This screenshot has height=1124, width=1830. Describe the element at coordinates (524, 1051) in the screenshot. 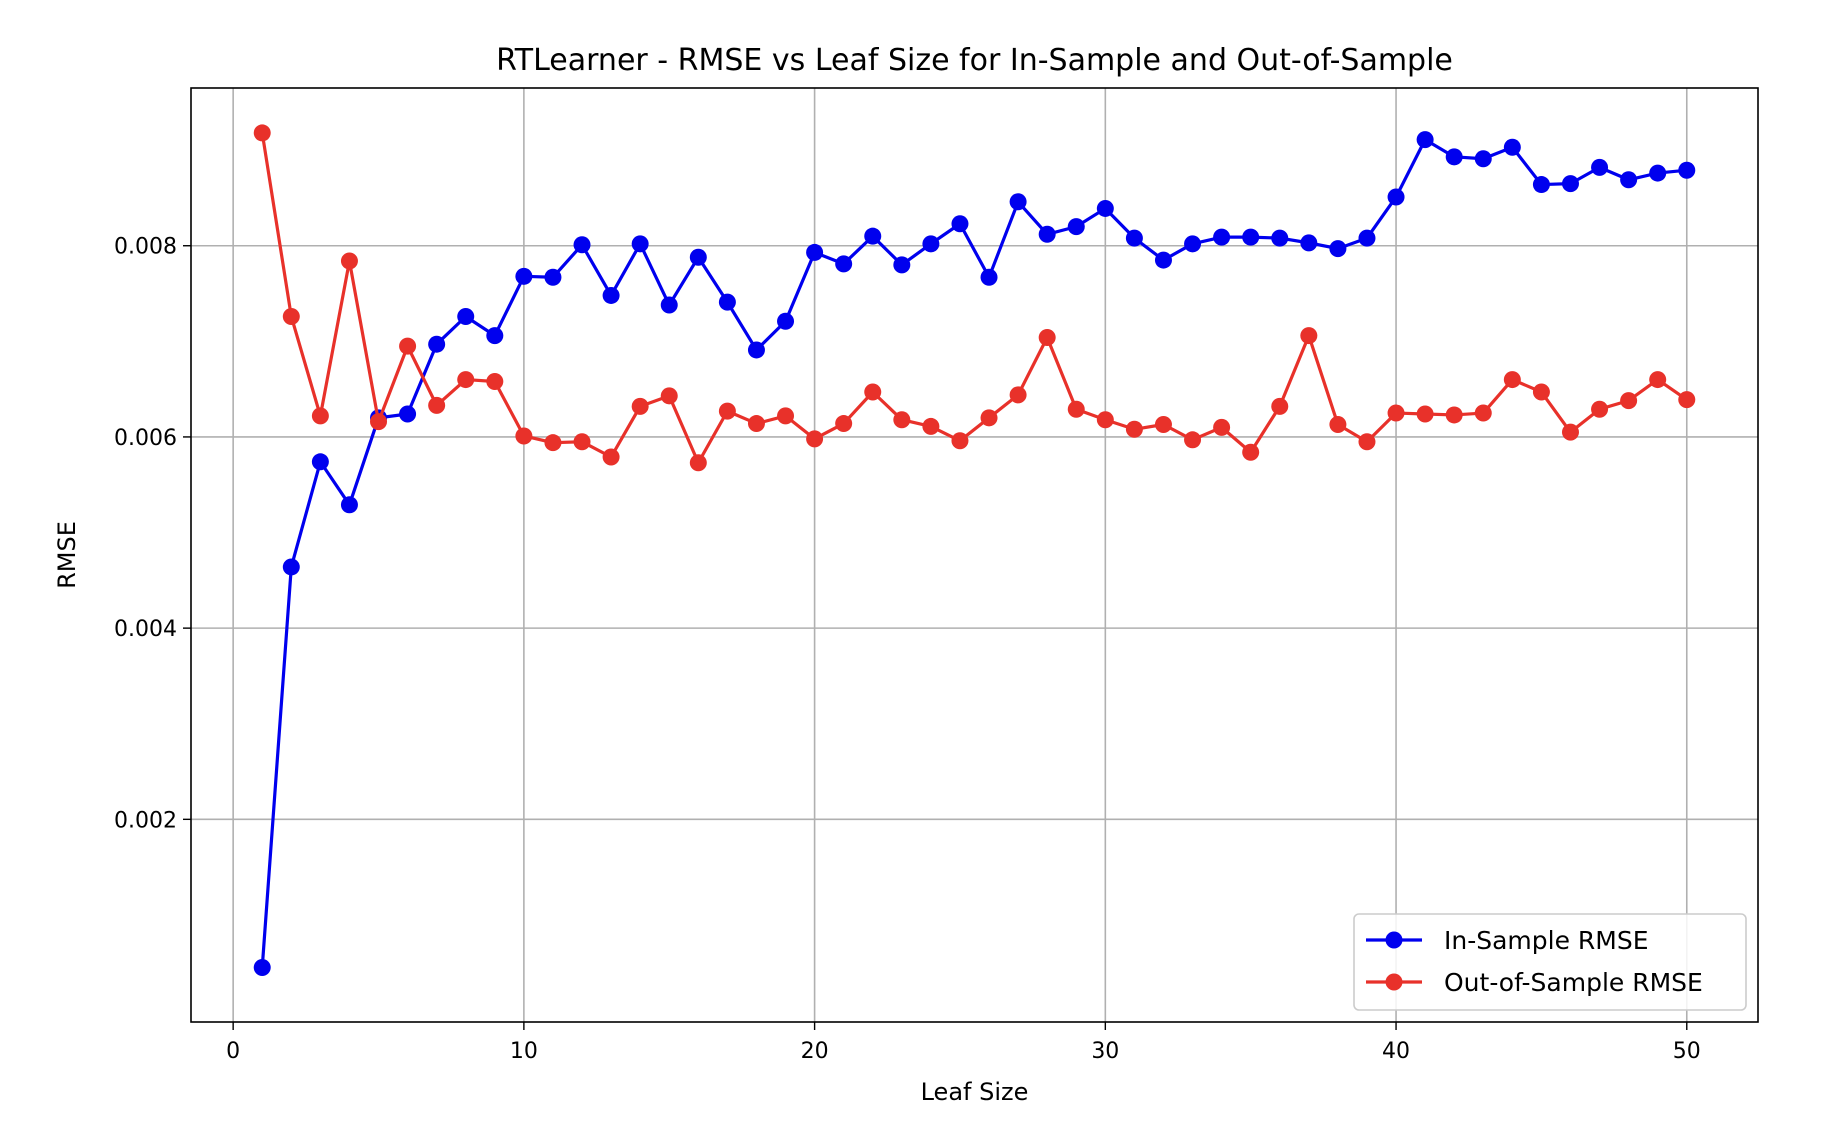

I see `x-tick-label: 10` at that location.